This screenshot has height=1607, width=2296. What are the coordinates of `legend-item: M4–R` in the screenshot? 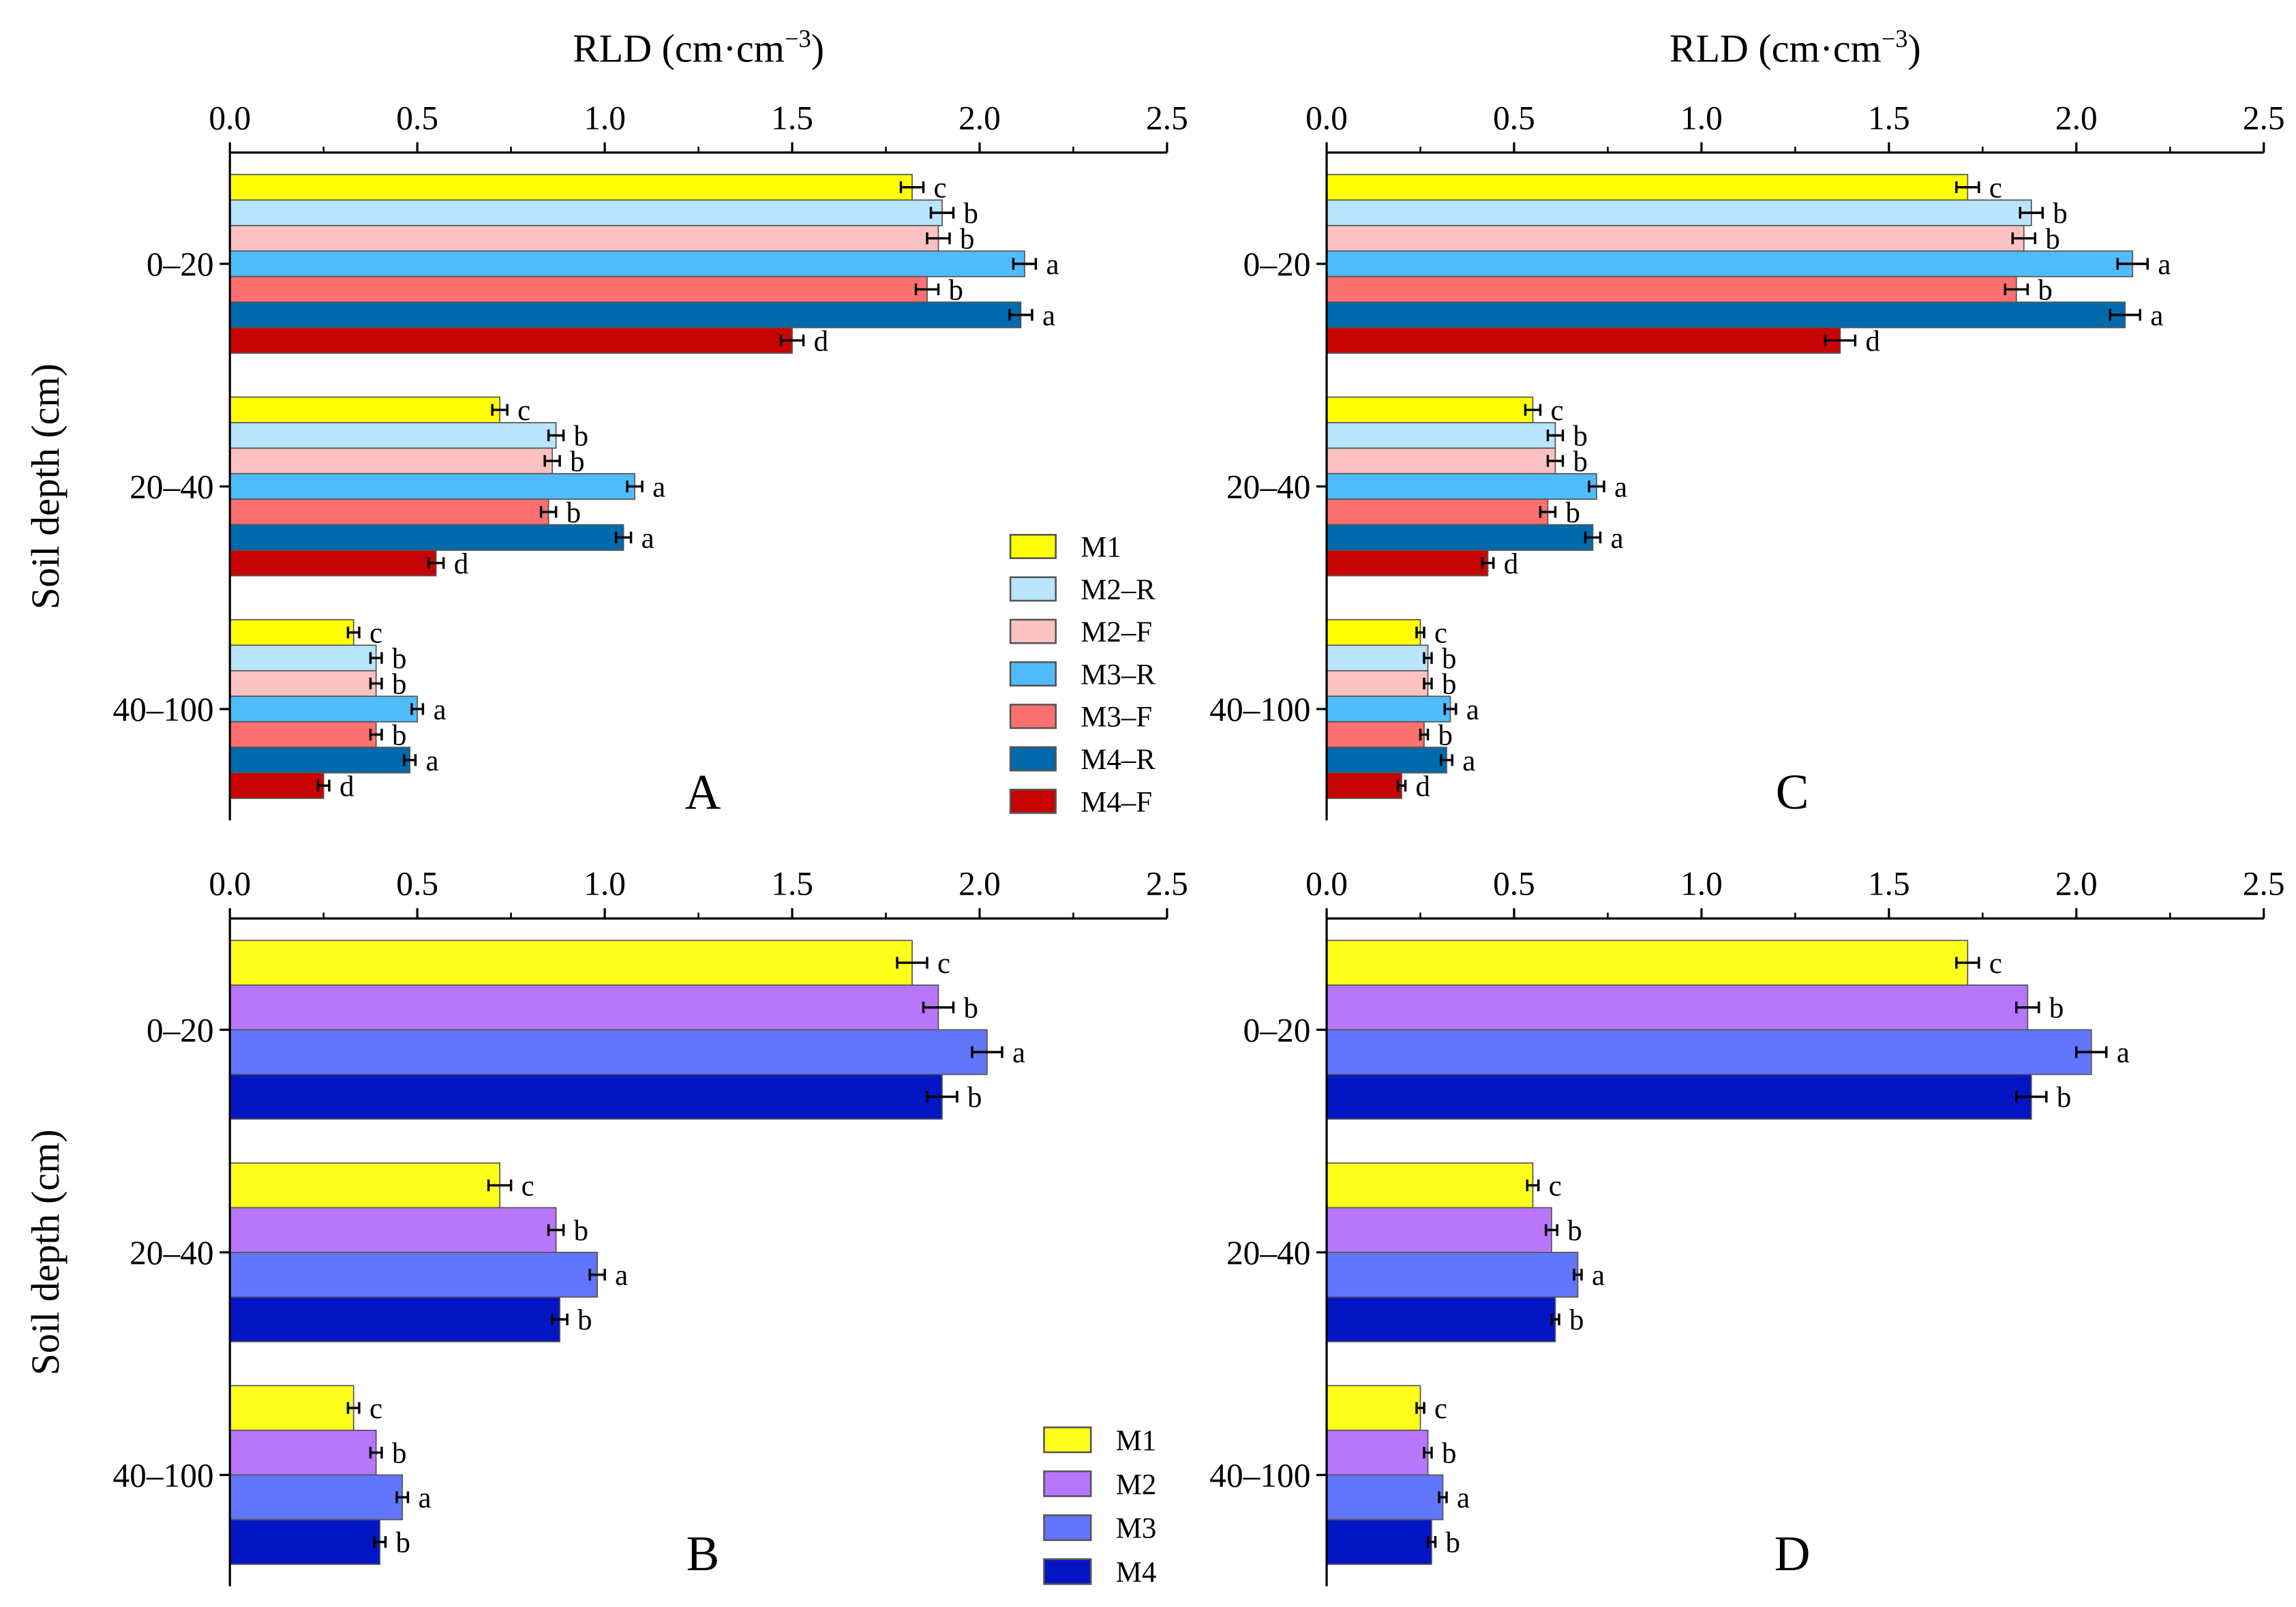 It's located at (1082, 760).